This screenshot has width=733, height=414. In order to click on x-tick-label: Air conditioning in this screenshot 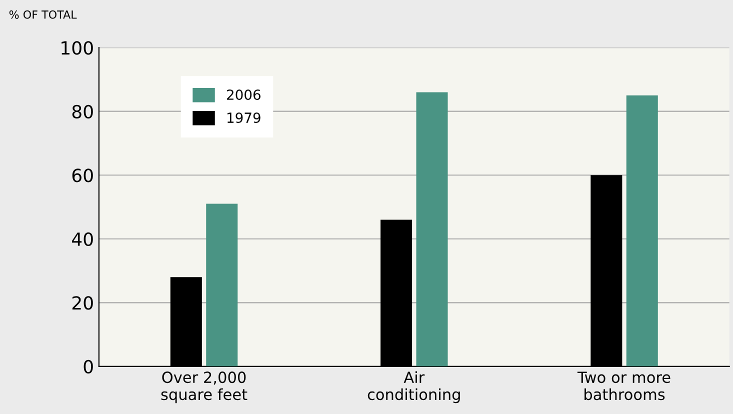, I will do `click(414, 387)`.